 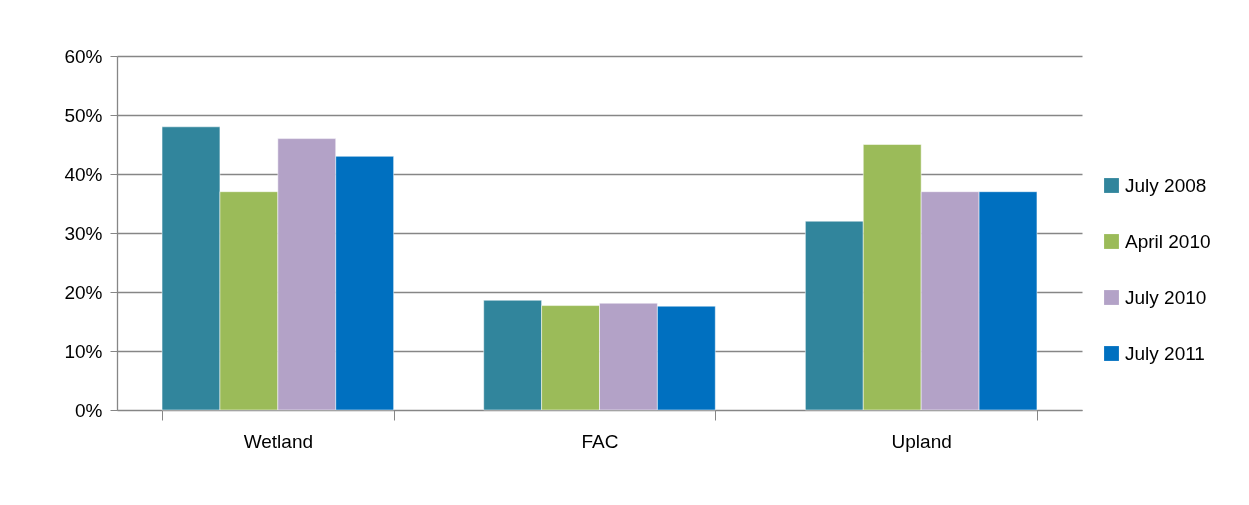 I want to click on legend-label: July 2010, so click(x=1166, y=297).